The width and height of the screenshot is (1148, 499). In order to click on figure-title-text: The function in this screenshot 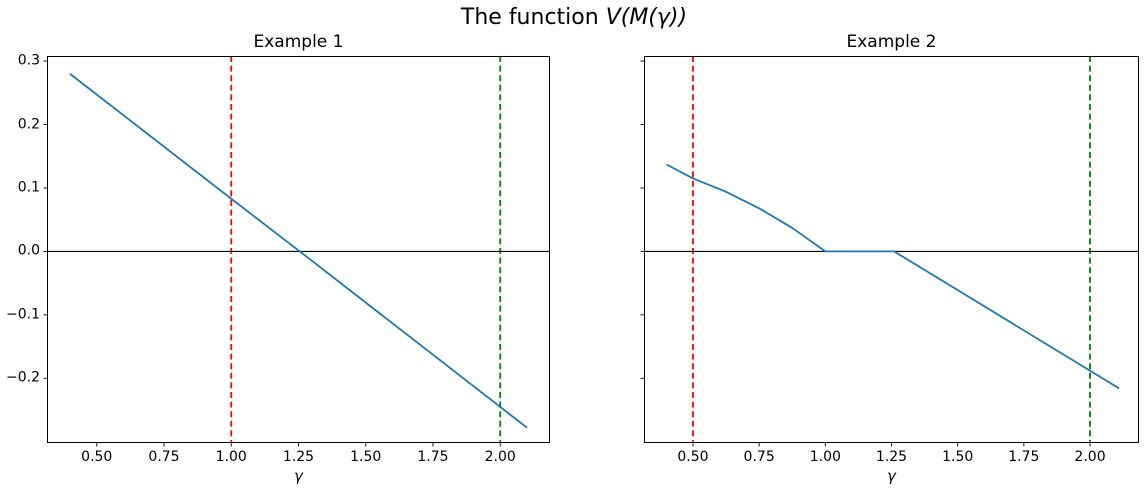, I will do `click(533, 17)`.